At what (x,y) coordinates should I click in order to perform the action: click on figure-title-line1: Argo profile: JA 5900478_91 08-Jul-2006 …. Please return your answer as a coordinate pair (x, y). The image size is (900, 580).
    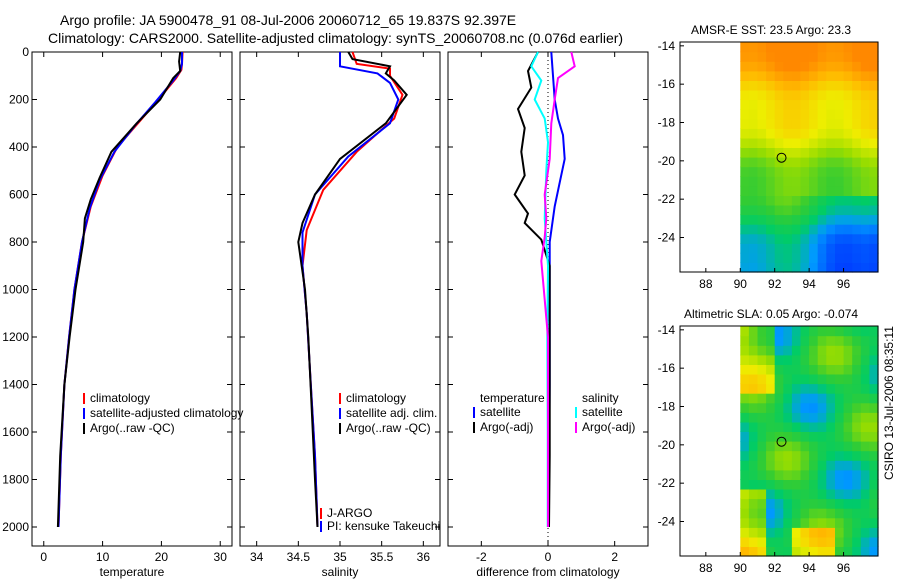
    Looking at the image, I should click on (288, 20).